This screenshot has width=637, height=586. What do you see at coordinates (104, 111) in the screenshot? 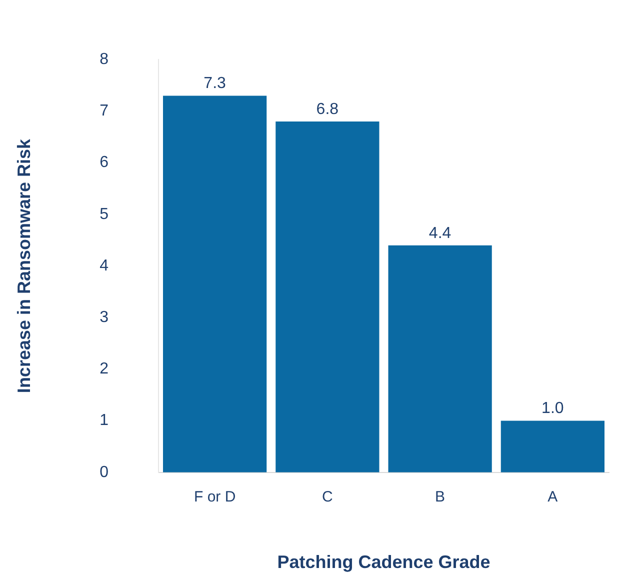
I see `y-tick-label: 7` at bounding box center [104, 111].